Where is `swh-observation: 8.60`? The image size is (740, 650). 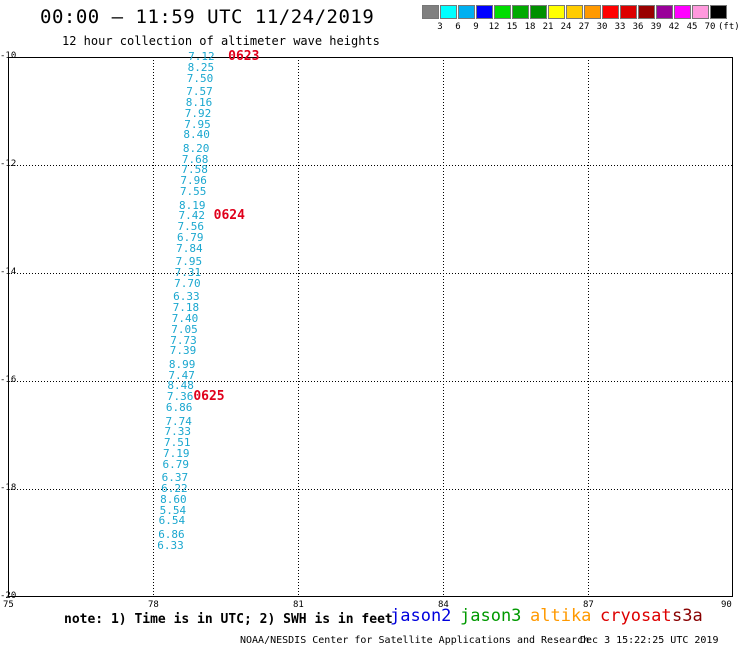 swh-observation: 8.60 is located at coordinates (173, 499).